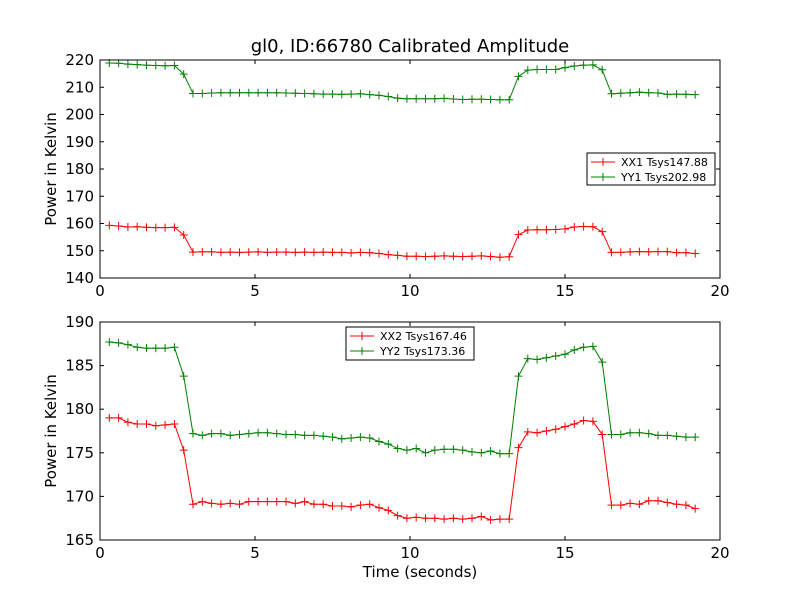 The image size is (800, 600). Describe the element at coordinates (422, 351) in the screenshot. I see `legend-label: YY2 Tsys173.36` at that location.